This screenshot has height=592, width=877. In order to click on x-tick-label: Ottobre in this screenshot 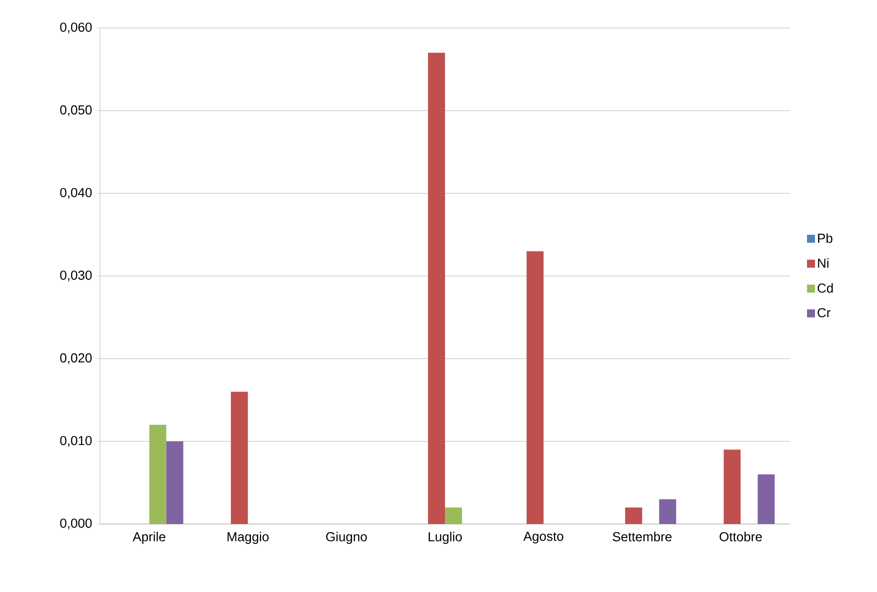, I will do `click(741, 537)`.